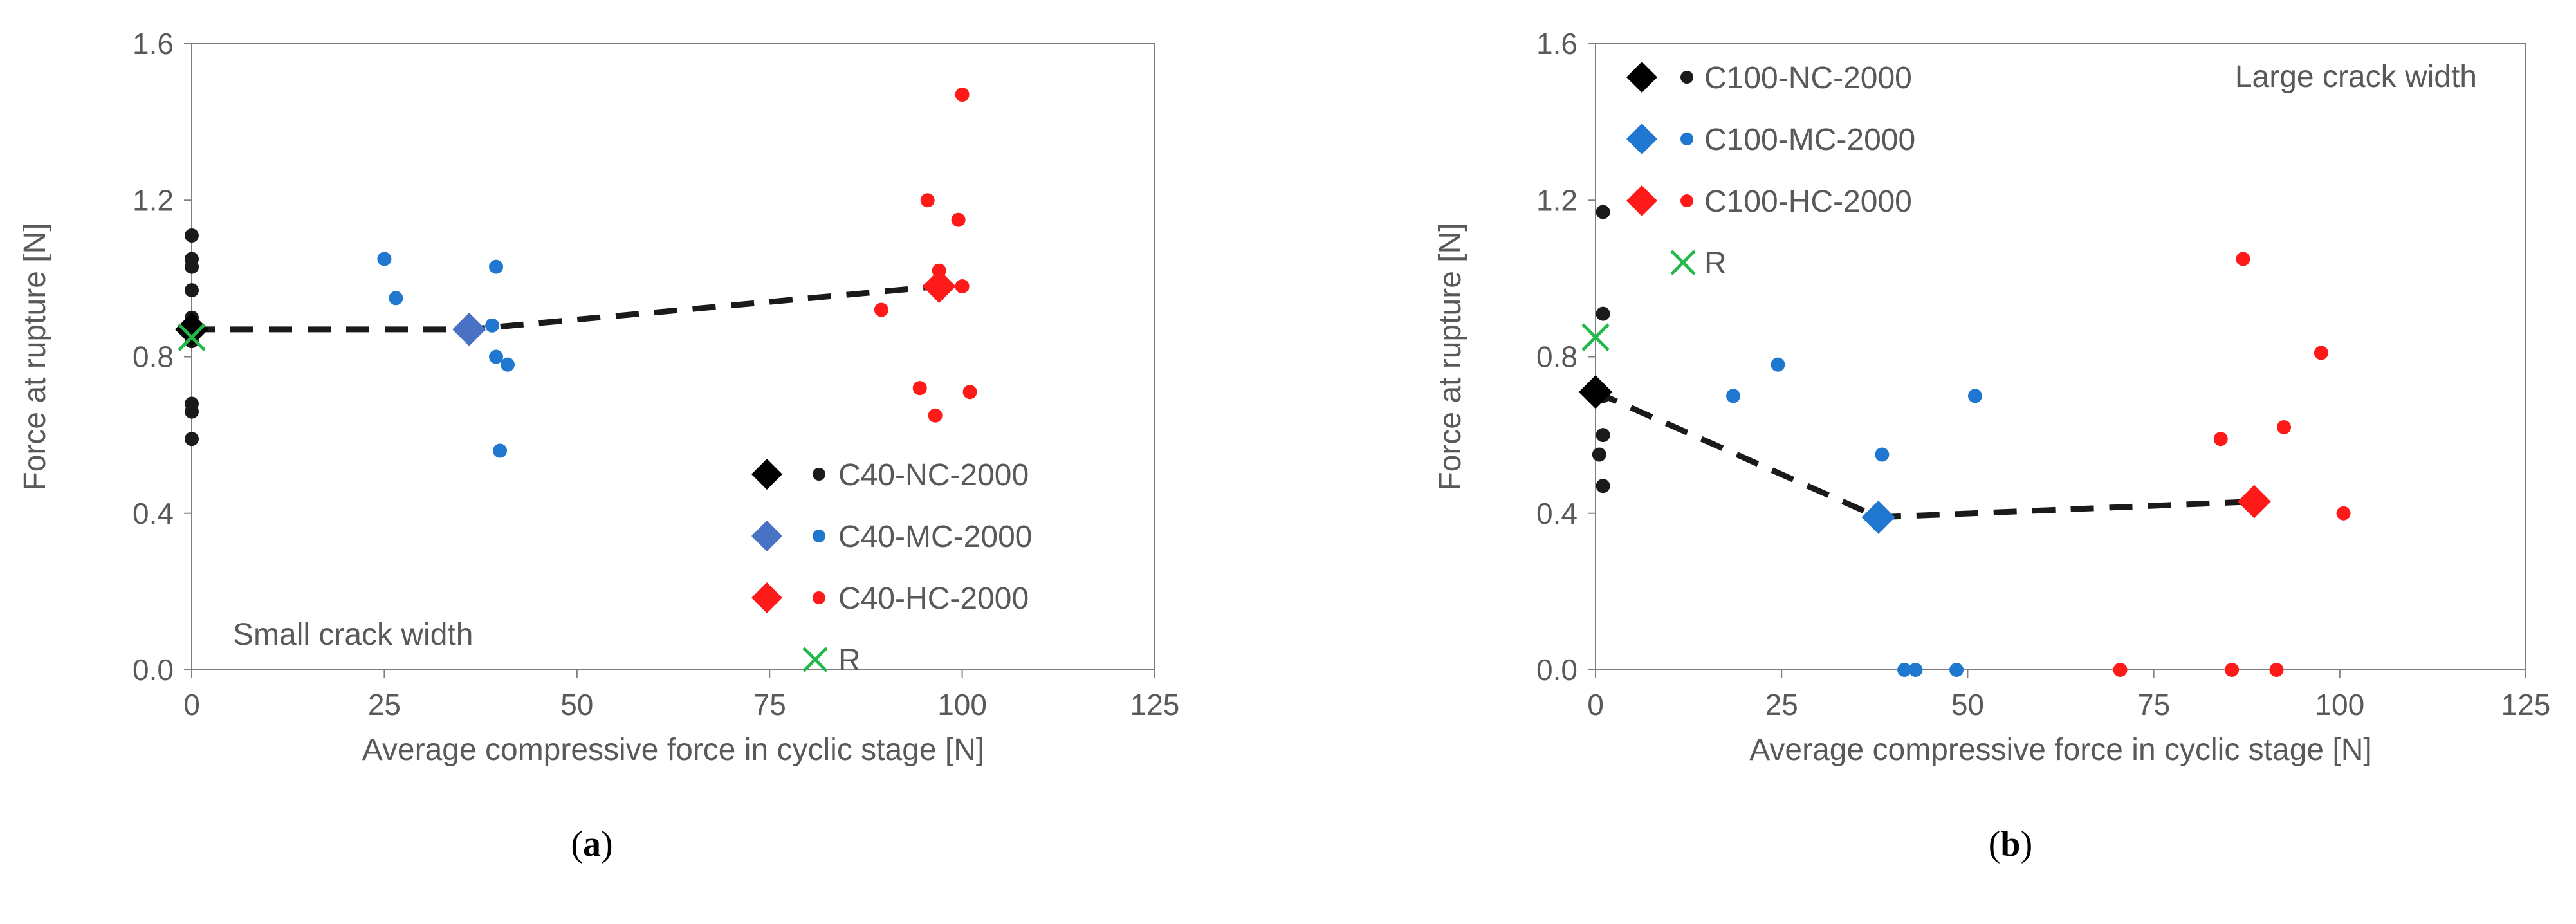  I want to click on legend: C100-NC-2000 C100-MC-2000 C100-HC-2000 R, so click(1770, 171).